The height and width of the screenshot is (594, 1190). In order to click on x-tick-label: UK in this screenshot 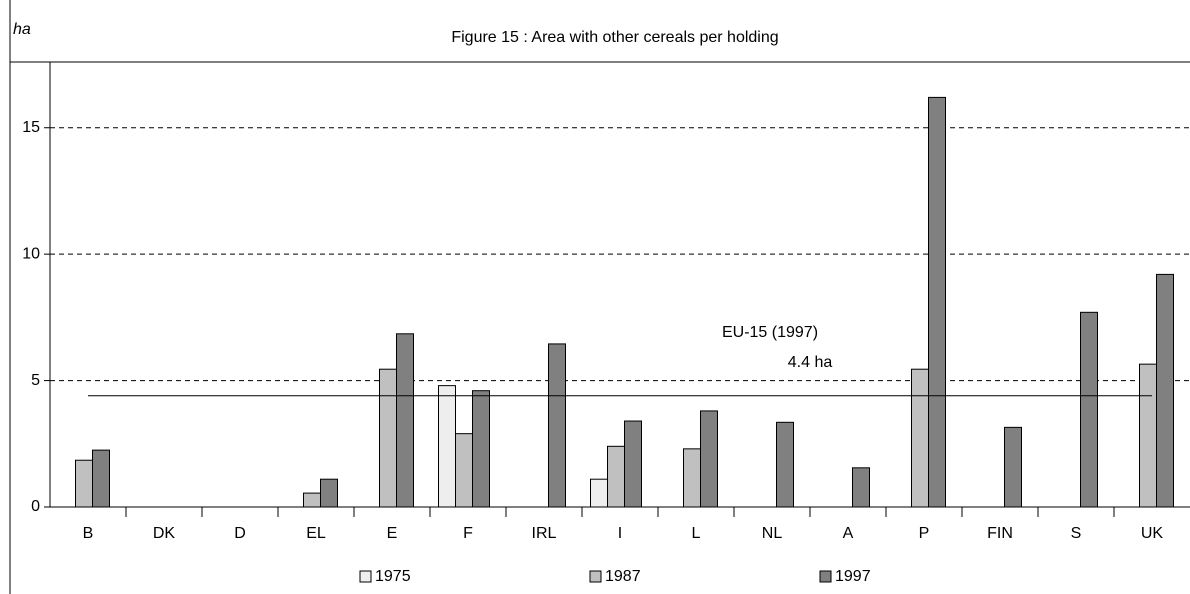, I will do `click(1152, 533)`.